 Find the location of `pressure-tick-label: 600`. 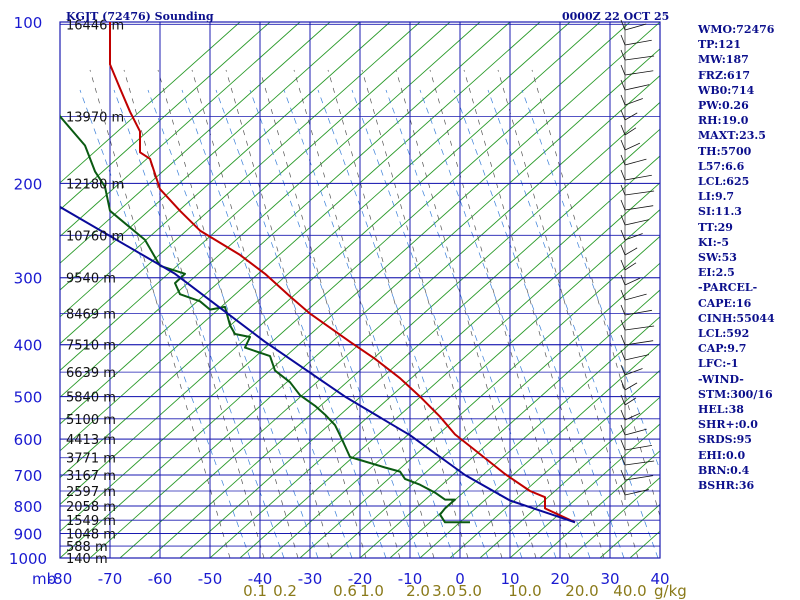

pressure-tick-label: 600 is located at coordinates (28, 440).